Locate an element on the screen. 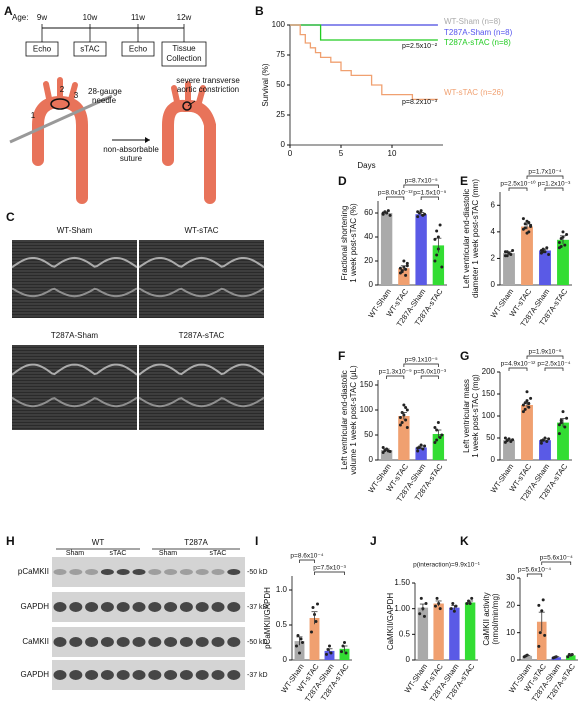 The height and width of the screenshot is (719, 583). panel-label: F is located at coordinates (341, 356).